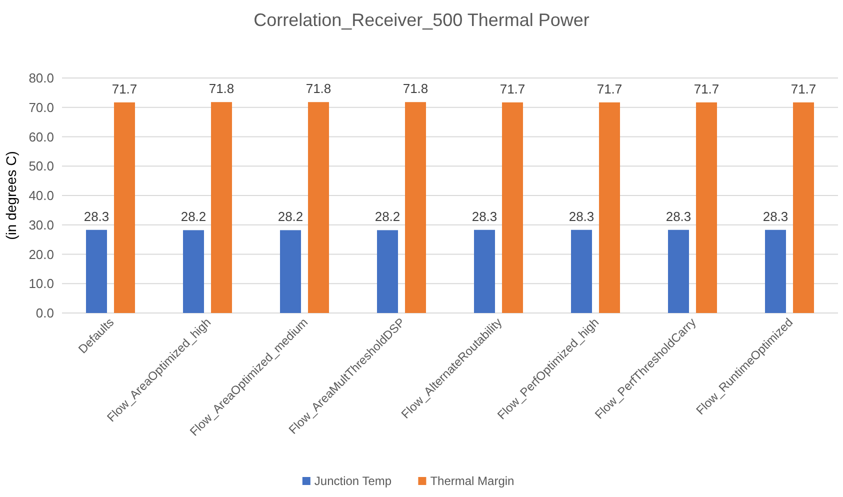  Describe the element at coordinates (41, 224) in the screenshot. I see `y-tick-label: 30.0` at that location.